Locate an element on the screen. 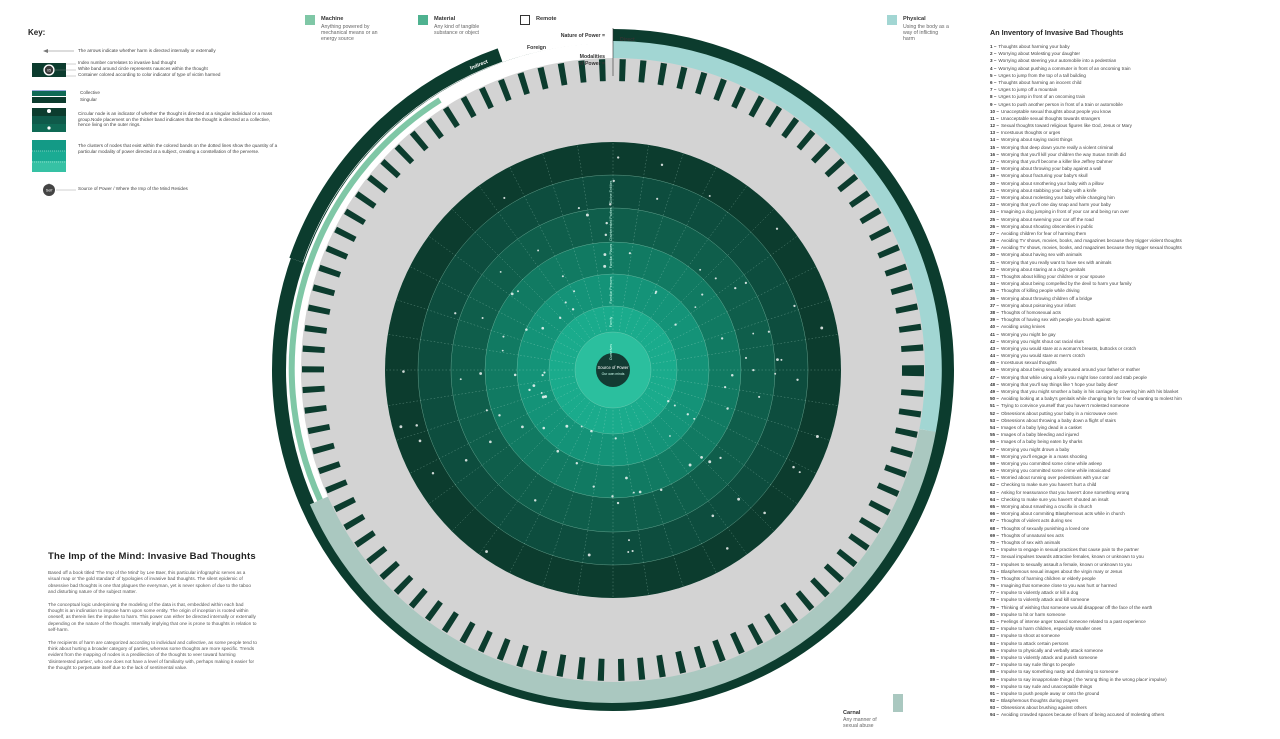  remote-swatch is located at coordinates (525, 20).